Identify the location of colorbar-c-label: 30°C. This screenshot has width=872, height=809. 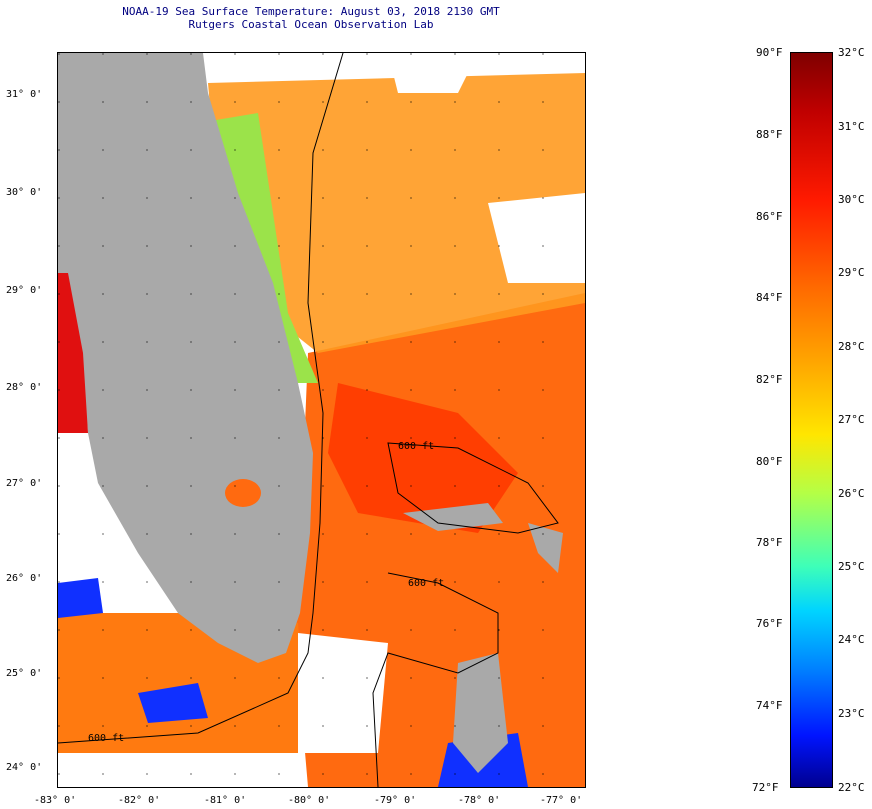
(851, 199).